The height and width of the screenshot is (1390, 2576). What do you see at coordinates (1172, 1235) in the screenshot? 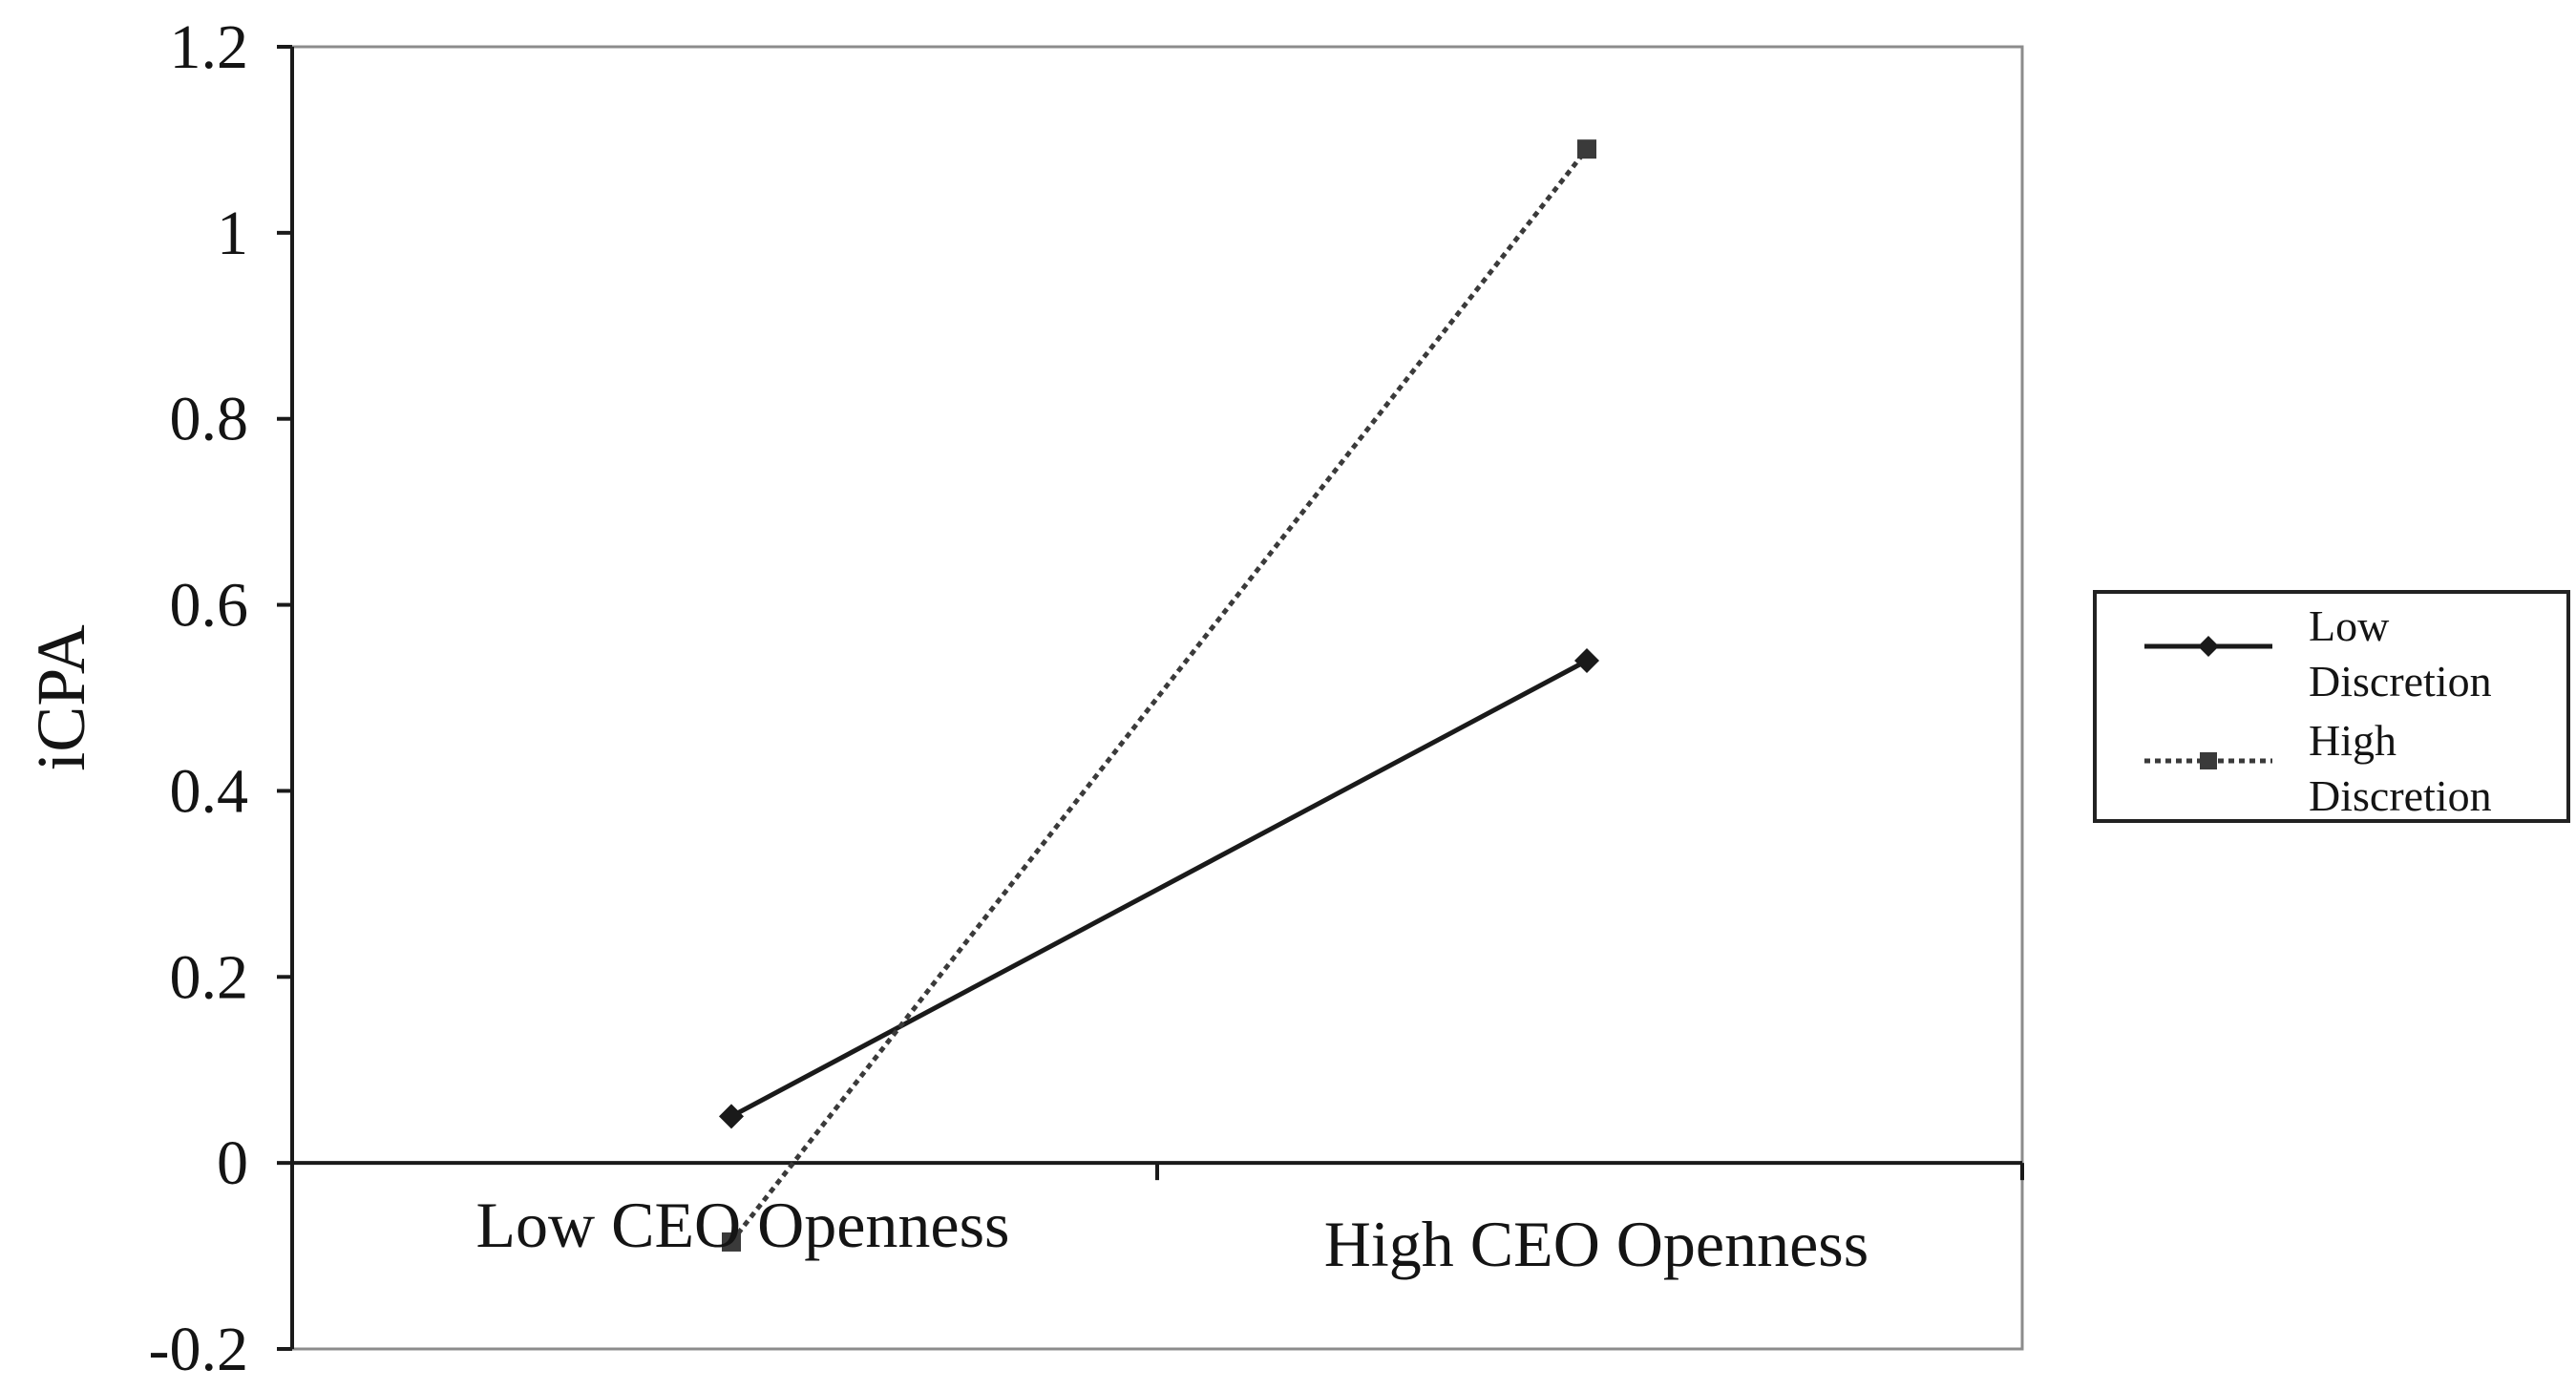
I see `category-labels: Low CEO Openness High CEO Openness` at bounding box center [1172, 1235].